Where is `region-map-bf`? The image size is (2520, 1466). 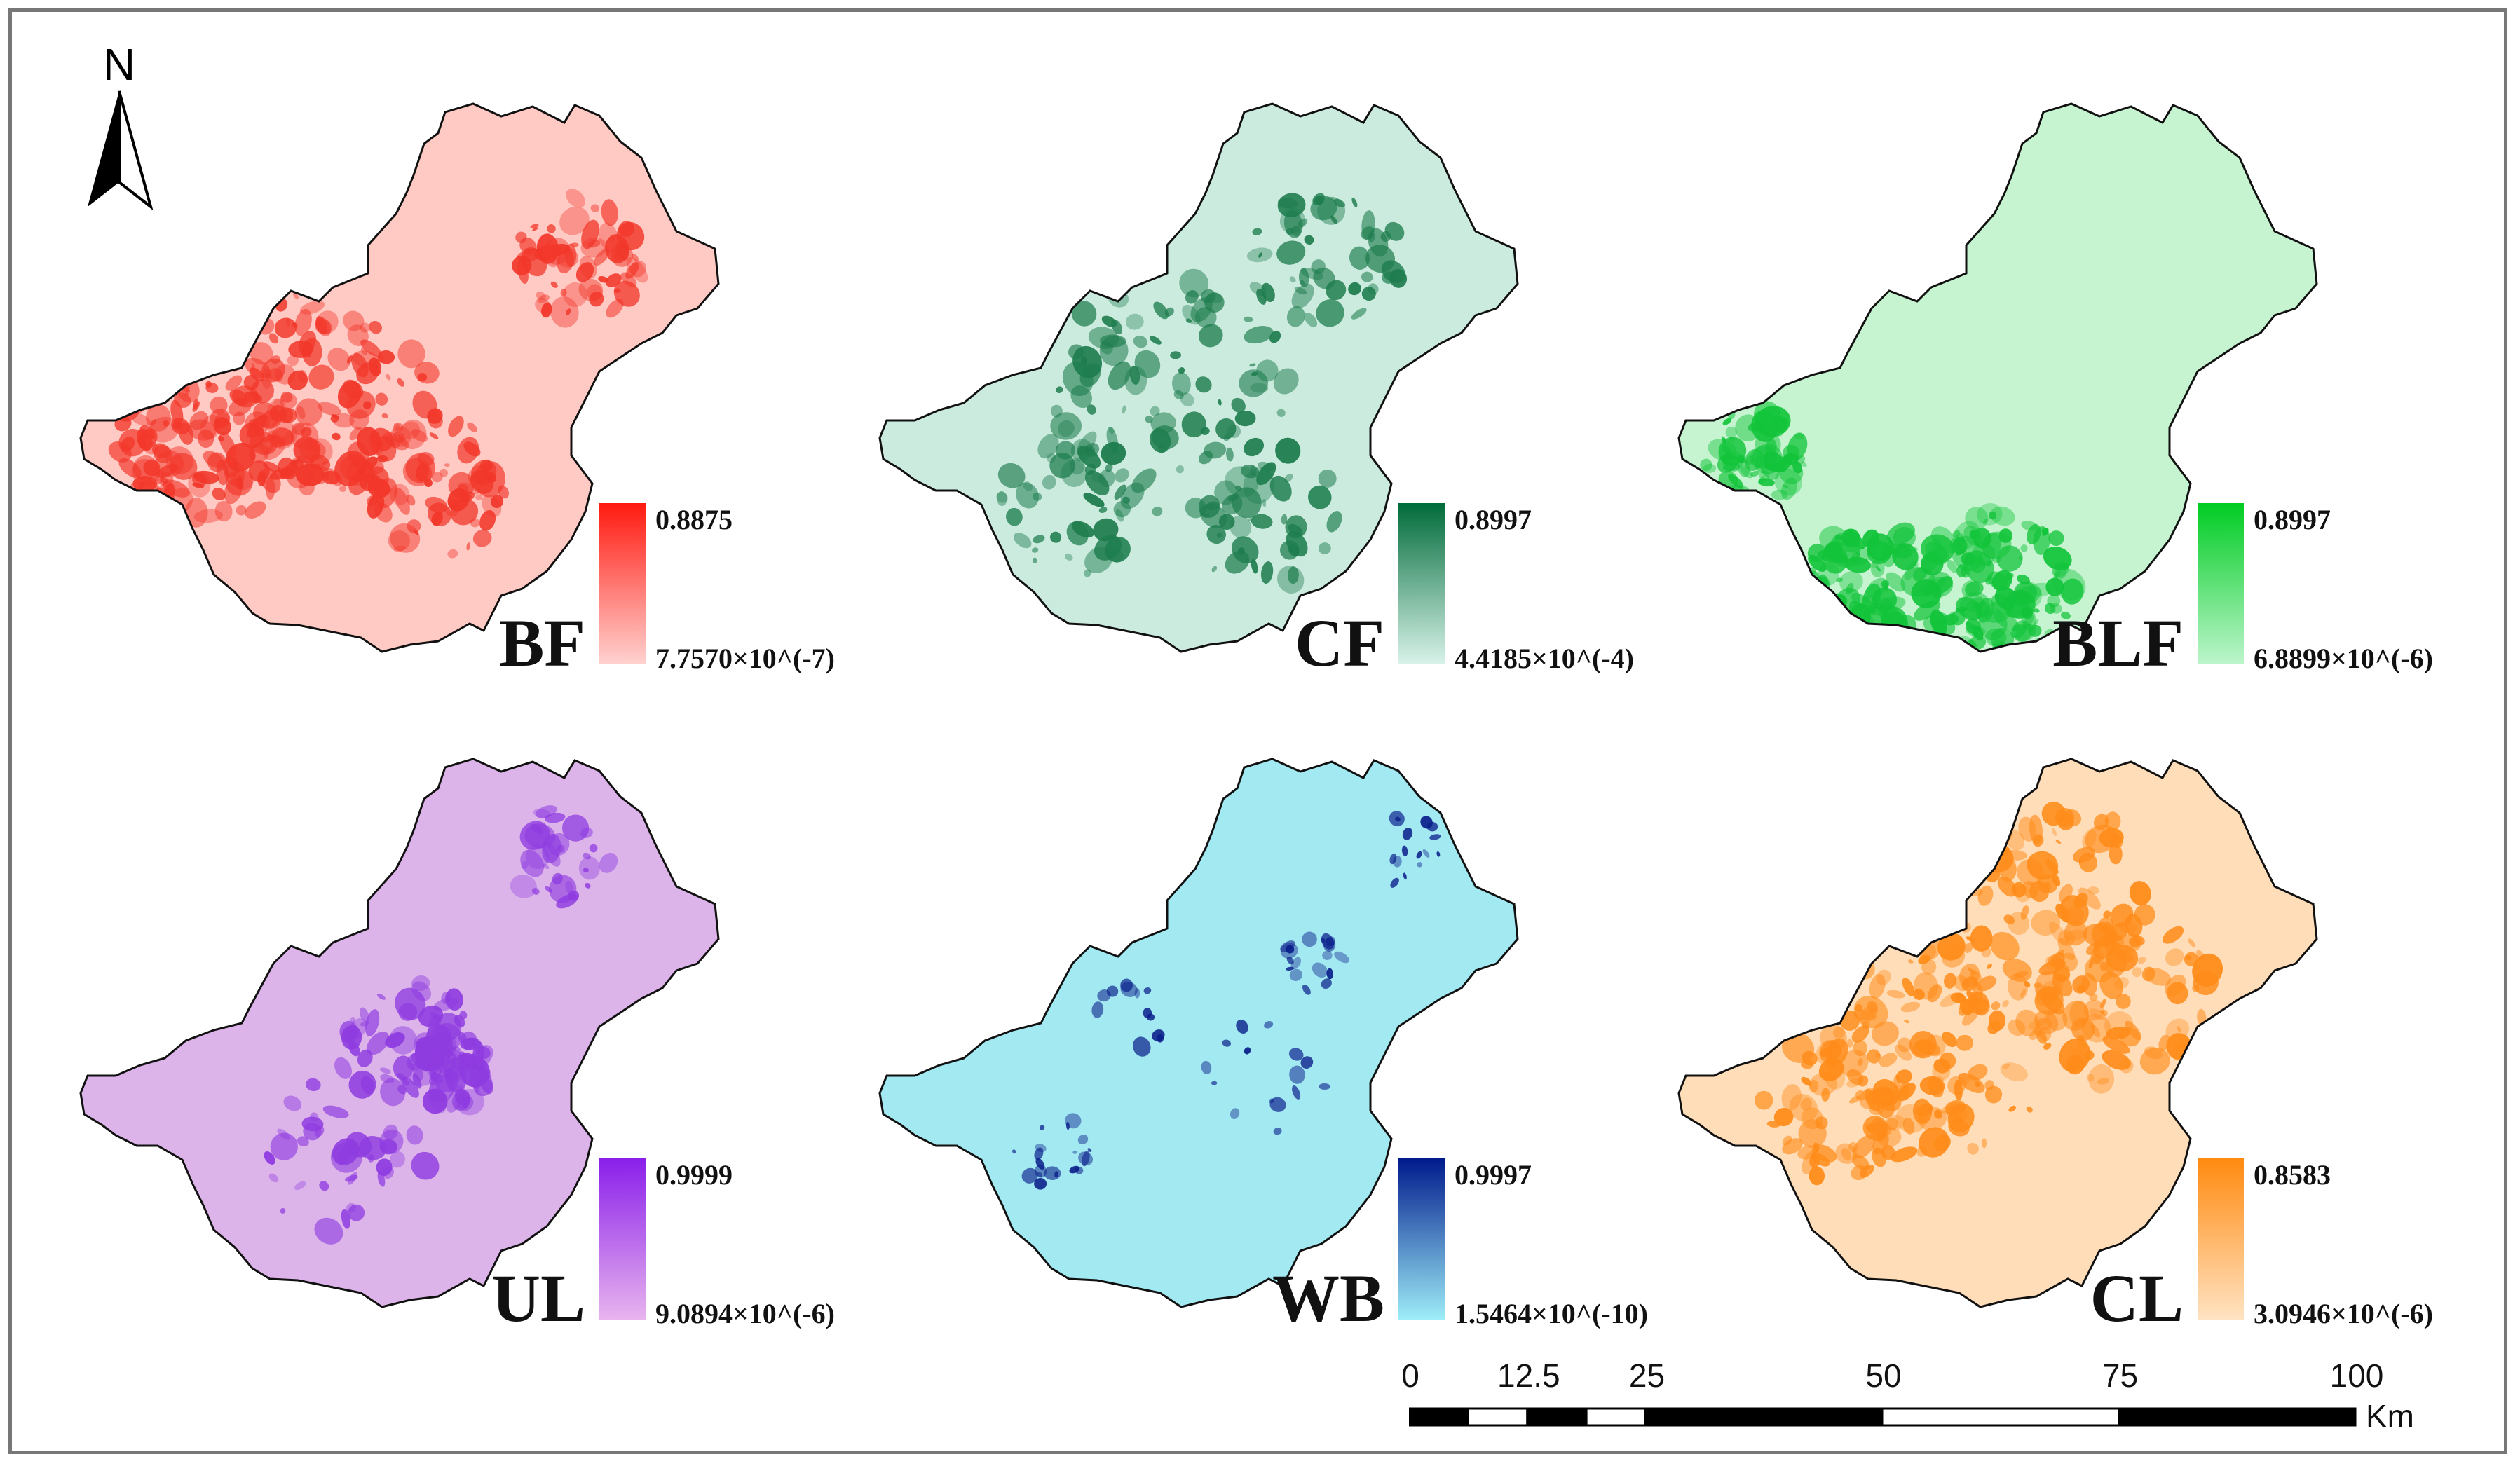 region-map-bf is located at coordinates (399, 377).